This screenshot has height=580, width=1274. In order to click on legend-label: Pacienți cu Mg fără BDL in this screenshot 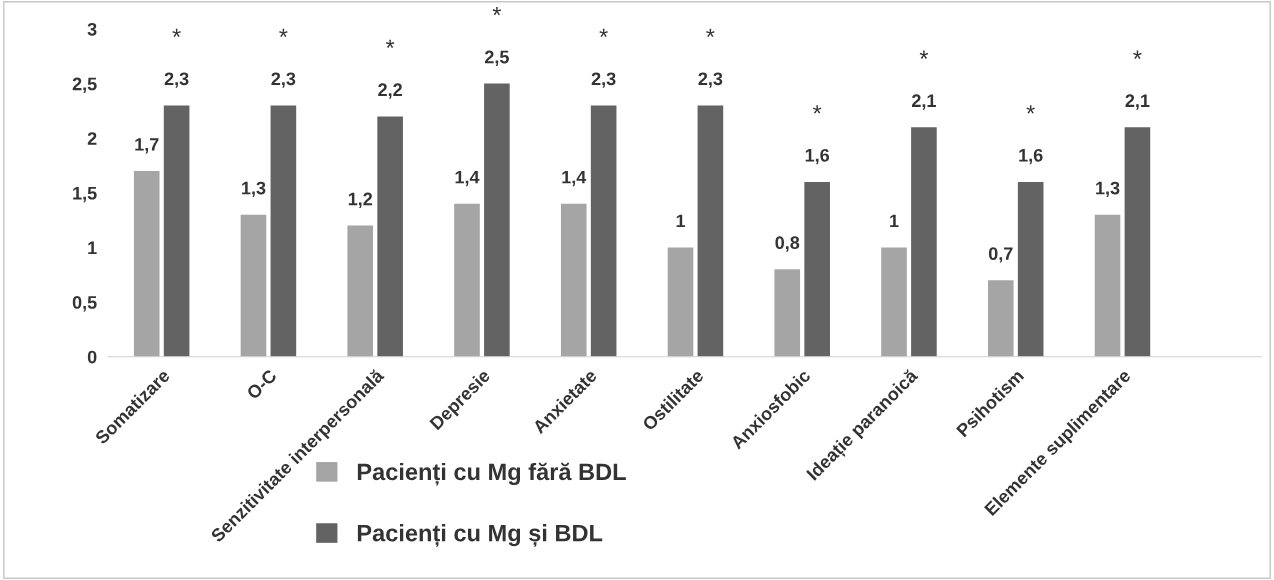, I will do `click(491, 474)`.